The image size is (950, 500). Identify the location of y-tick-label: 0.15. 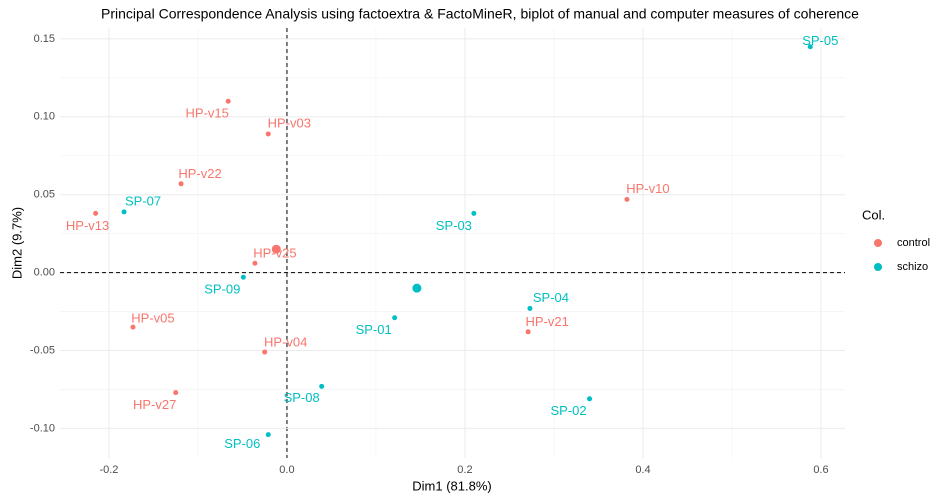
(44, 39).